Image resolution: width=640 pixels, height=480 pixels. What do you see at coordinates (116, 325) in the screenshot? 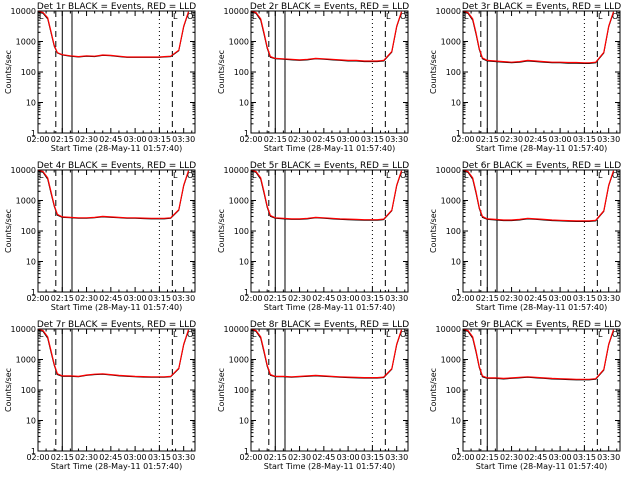
I see `panel-title: Det 7r BLACK = Events, RED = LLD` at bounding box center [116, 325].